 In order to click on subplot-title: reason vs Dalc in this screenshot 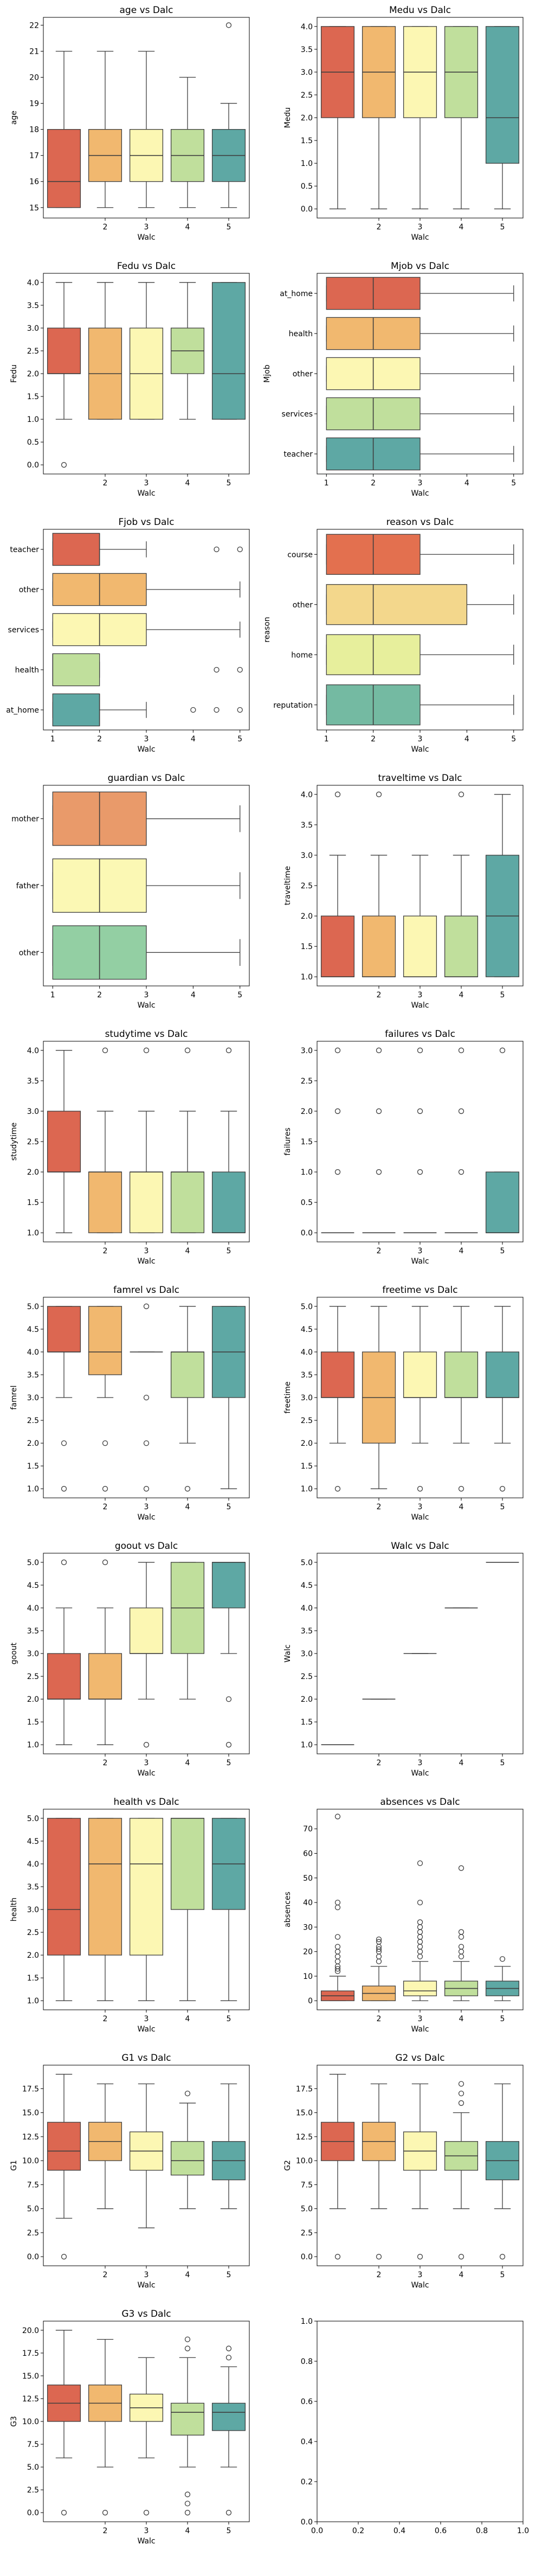, I will do `click(420, 522)`.